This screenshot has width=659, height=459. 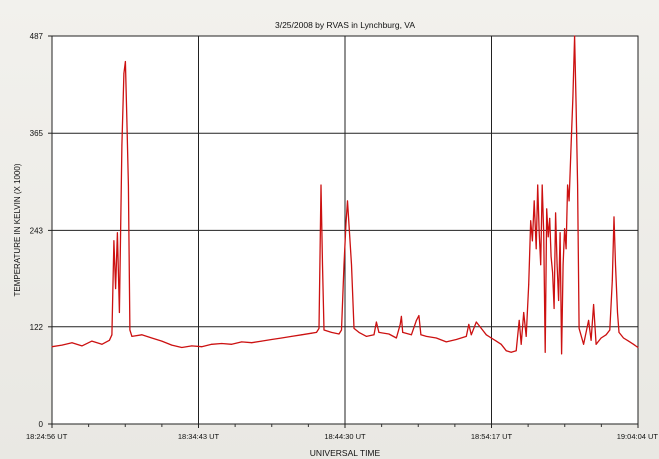 I want to click on x-tick-label: 18:34:43 UT, so click(x=199, y=436).